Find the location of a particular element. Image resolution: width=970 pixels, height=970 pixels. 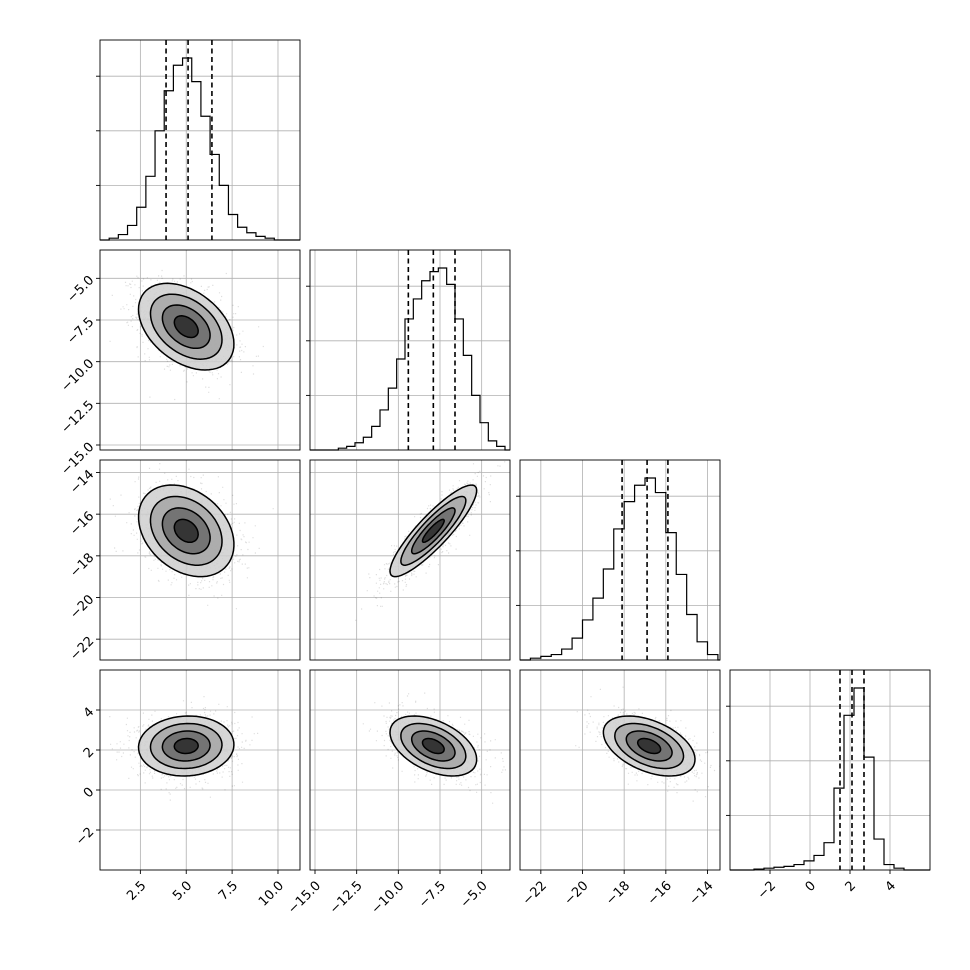

y-tick-label: −18 is located at coordinates (82, 566).